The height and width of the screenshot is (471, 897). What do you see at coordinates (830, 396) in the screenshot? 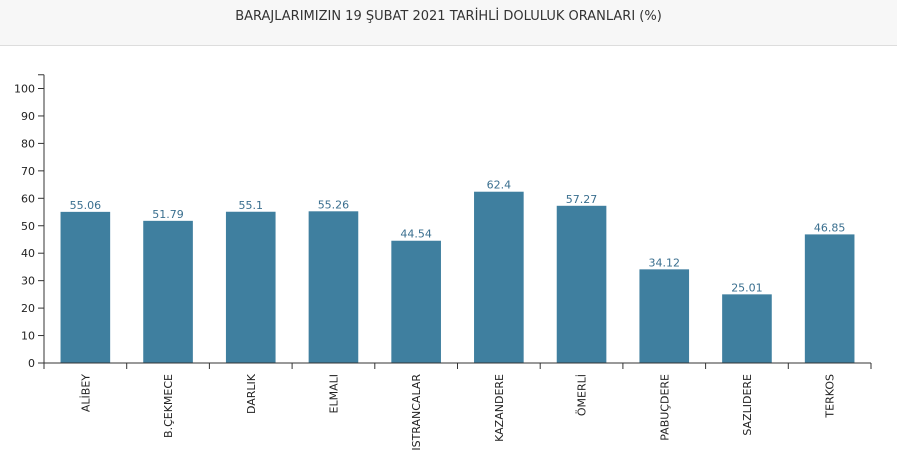
I see `category-label: TERKOS` at bounding box center [830, 396].